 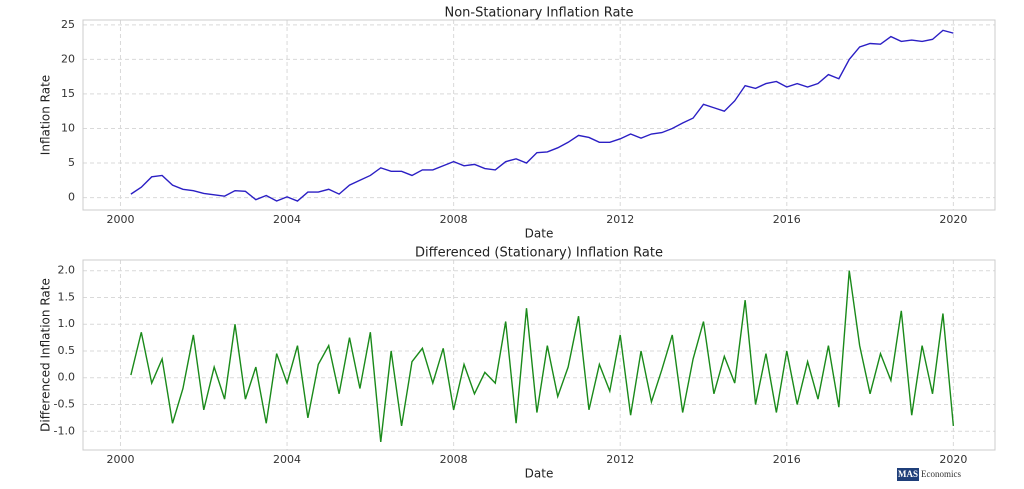 I want to click on y-tick-label: 25, so click(x=68, y=24).